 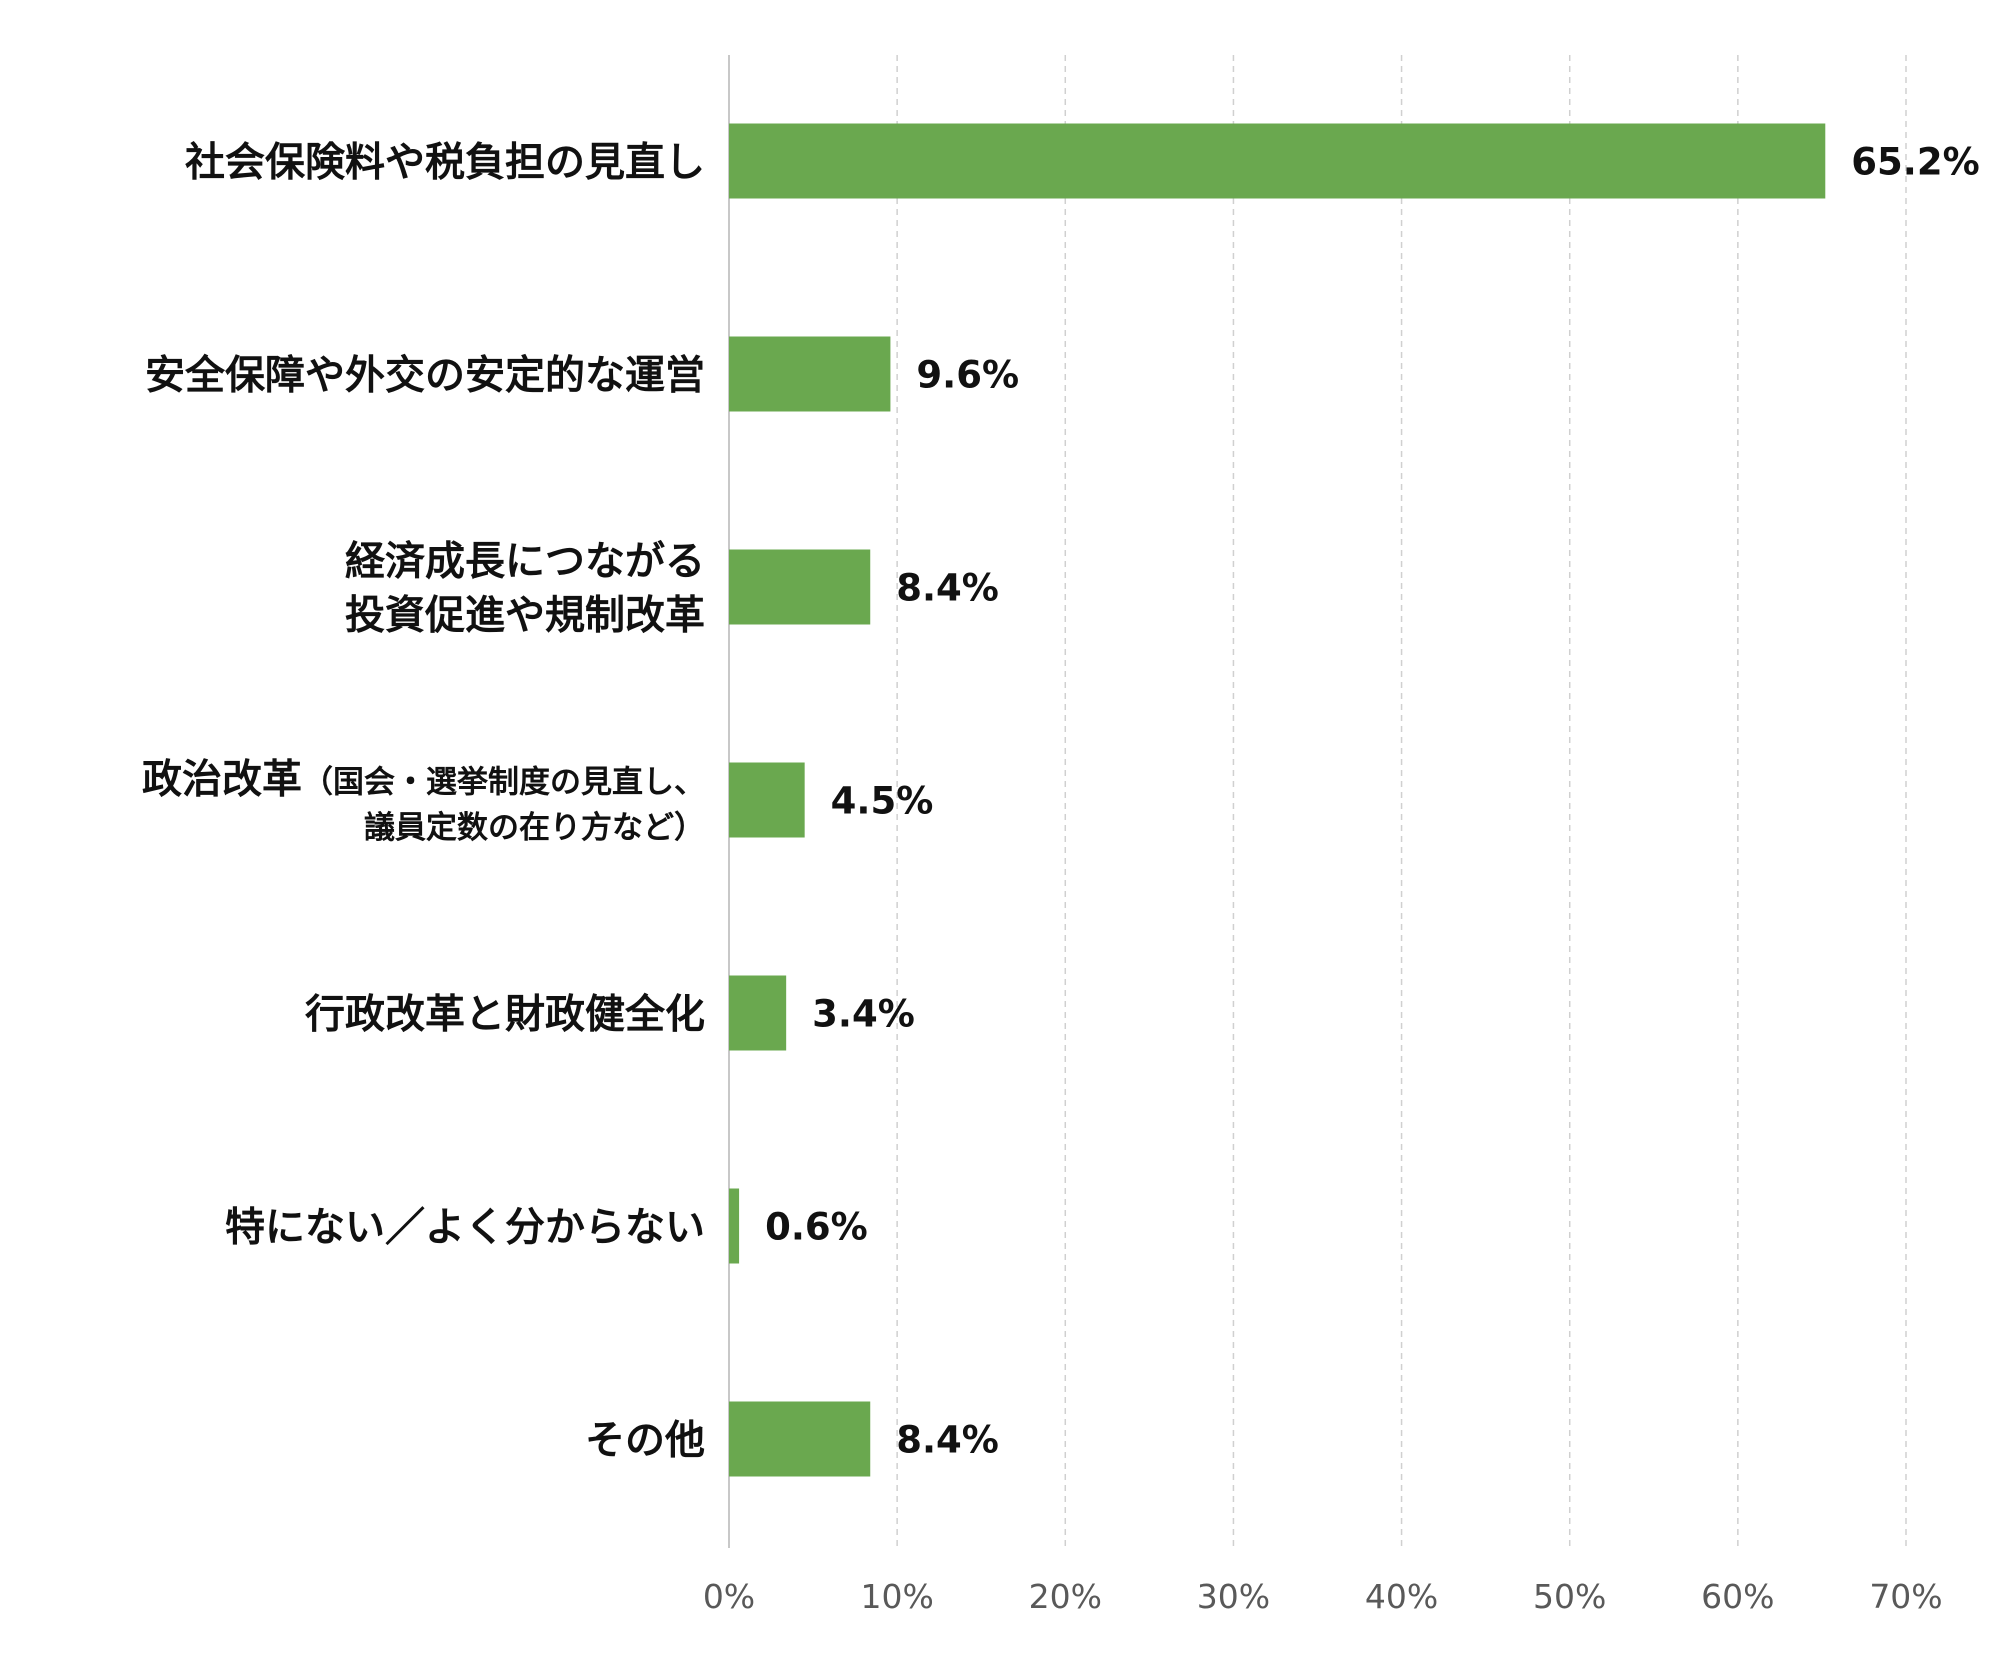 What do you see at coordinates (863, 1013) in the screenshot?
I see `data-label: 3.4%` at bounding box center [863, 1013].